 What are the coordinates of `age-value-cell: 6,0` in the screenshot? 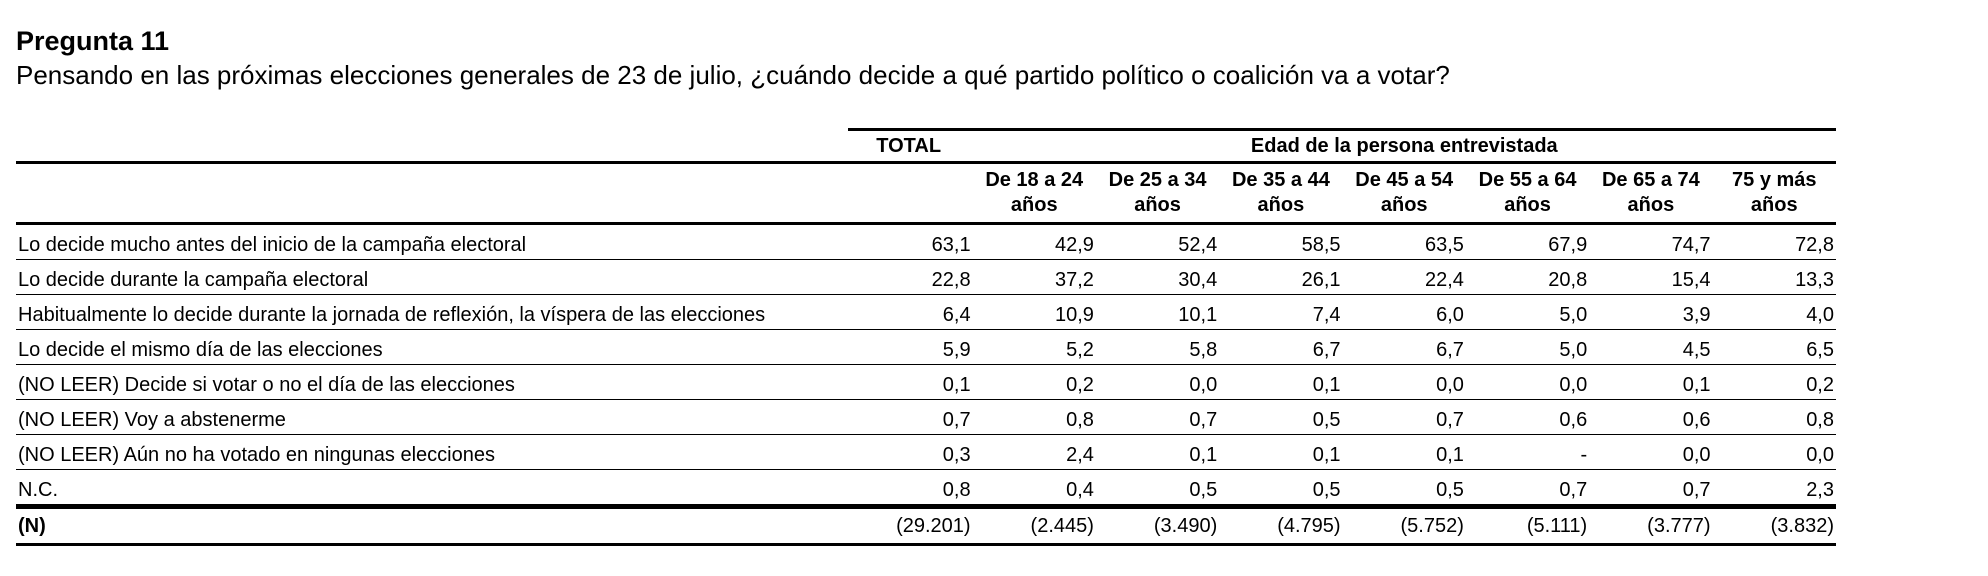 It's located at (1404, 312).